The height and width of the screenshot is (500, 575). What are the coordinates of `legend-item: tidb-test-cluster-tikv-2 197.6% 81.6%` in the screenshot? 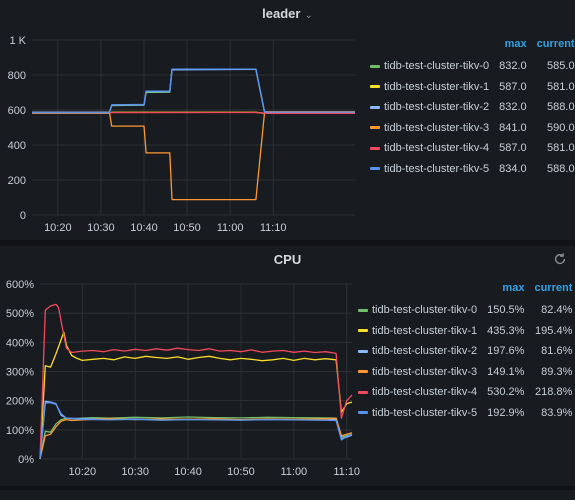 It's located at (465, 351).